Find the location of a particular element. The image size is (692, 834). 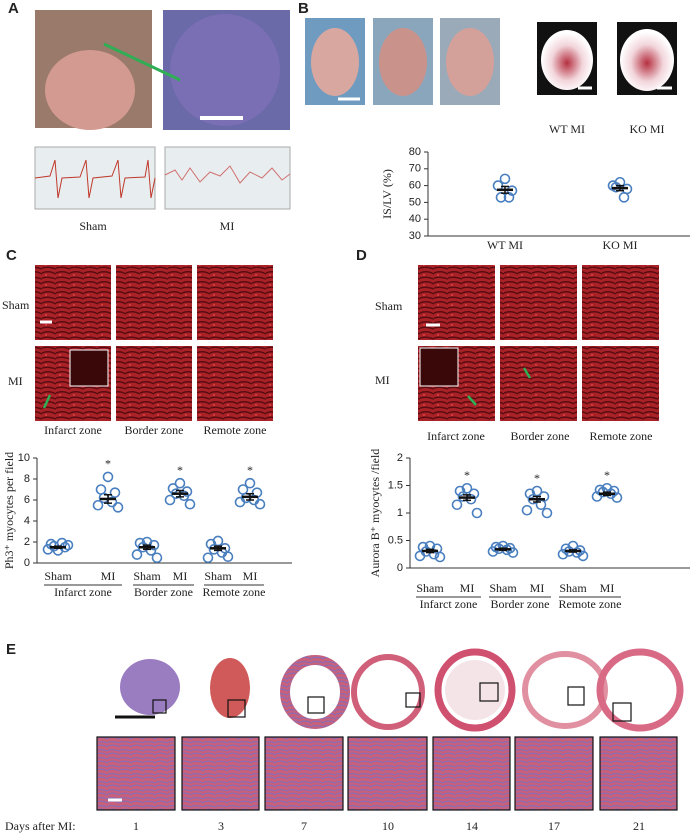

ecg-label: MI is located at coordinates (227, 226).